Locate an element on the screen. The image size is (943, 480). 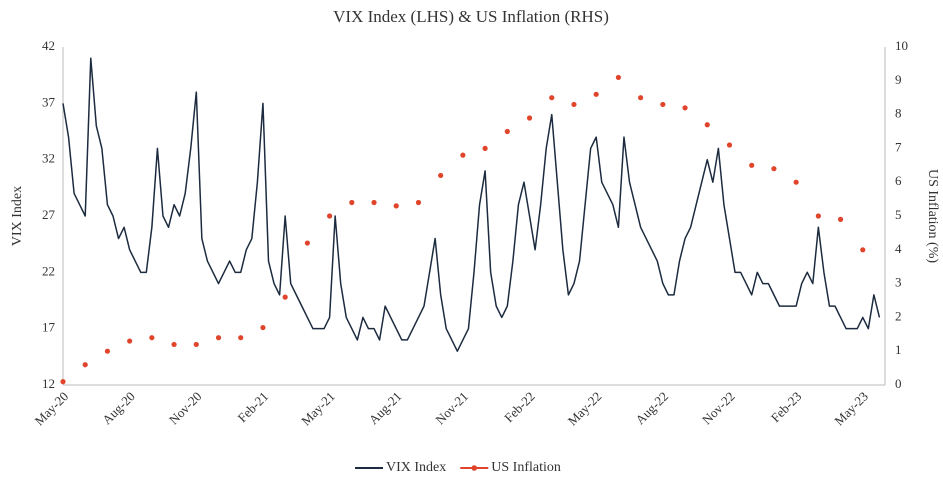
legend-marker is located at coordinates (474, 468).